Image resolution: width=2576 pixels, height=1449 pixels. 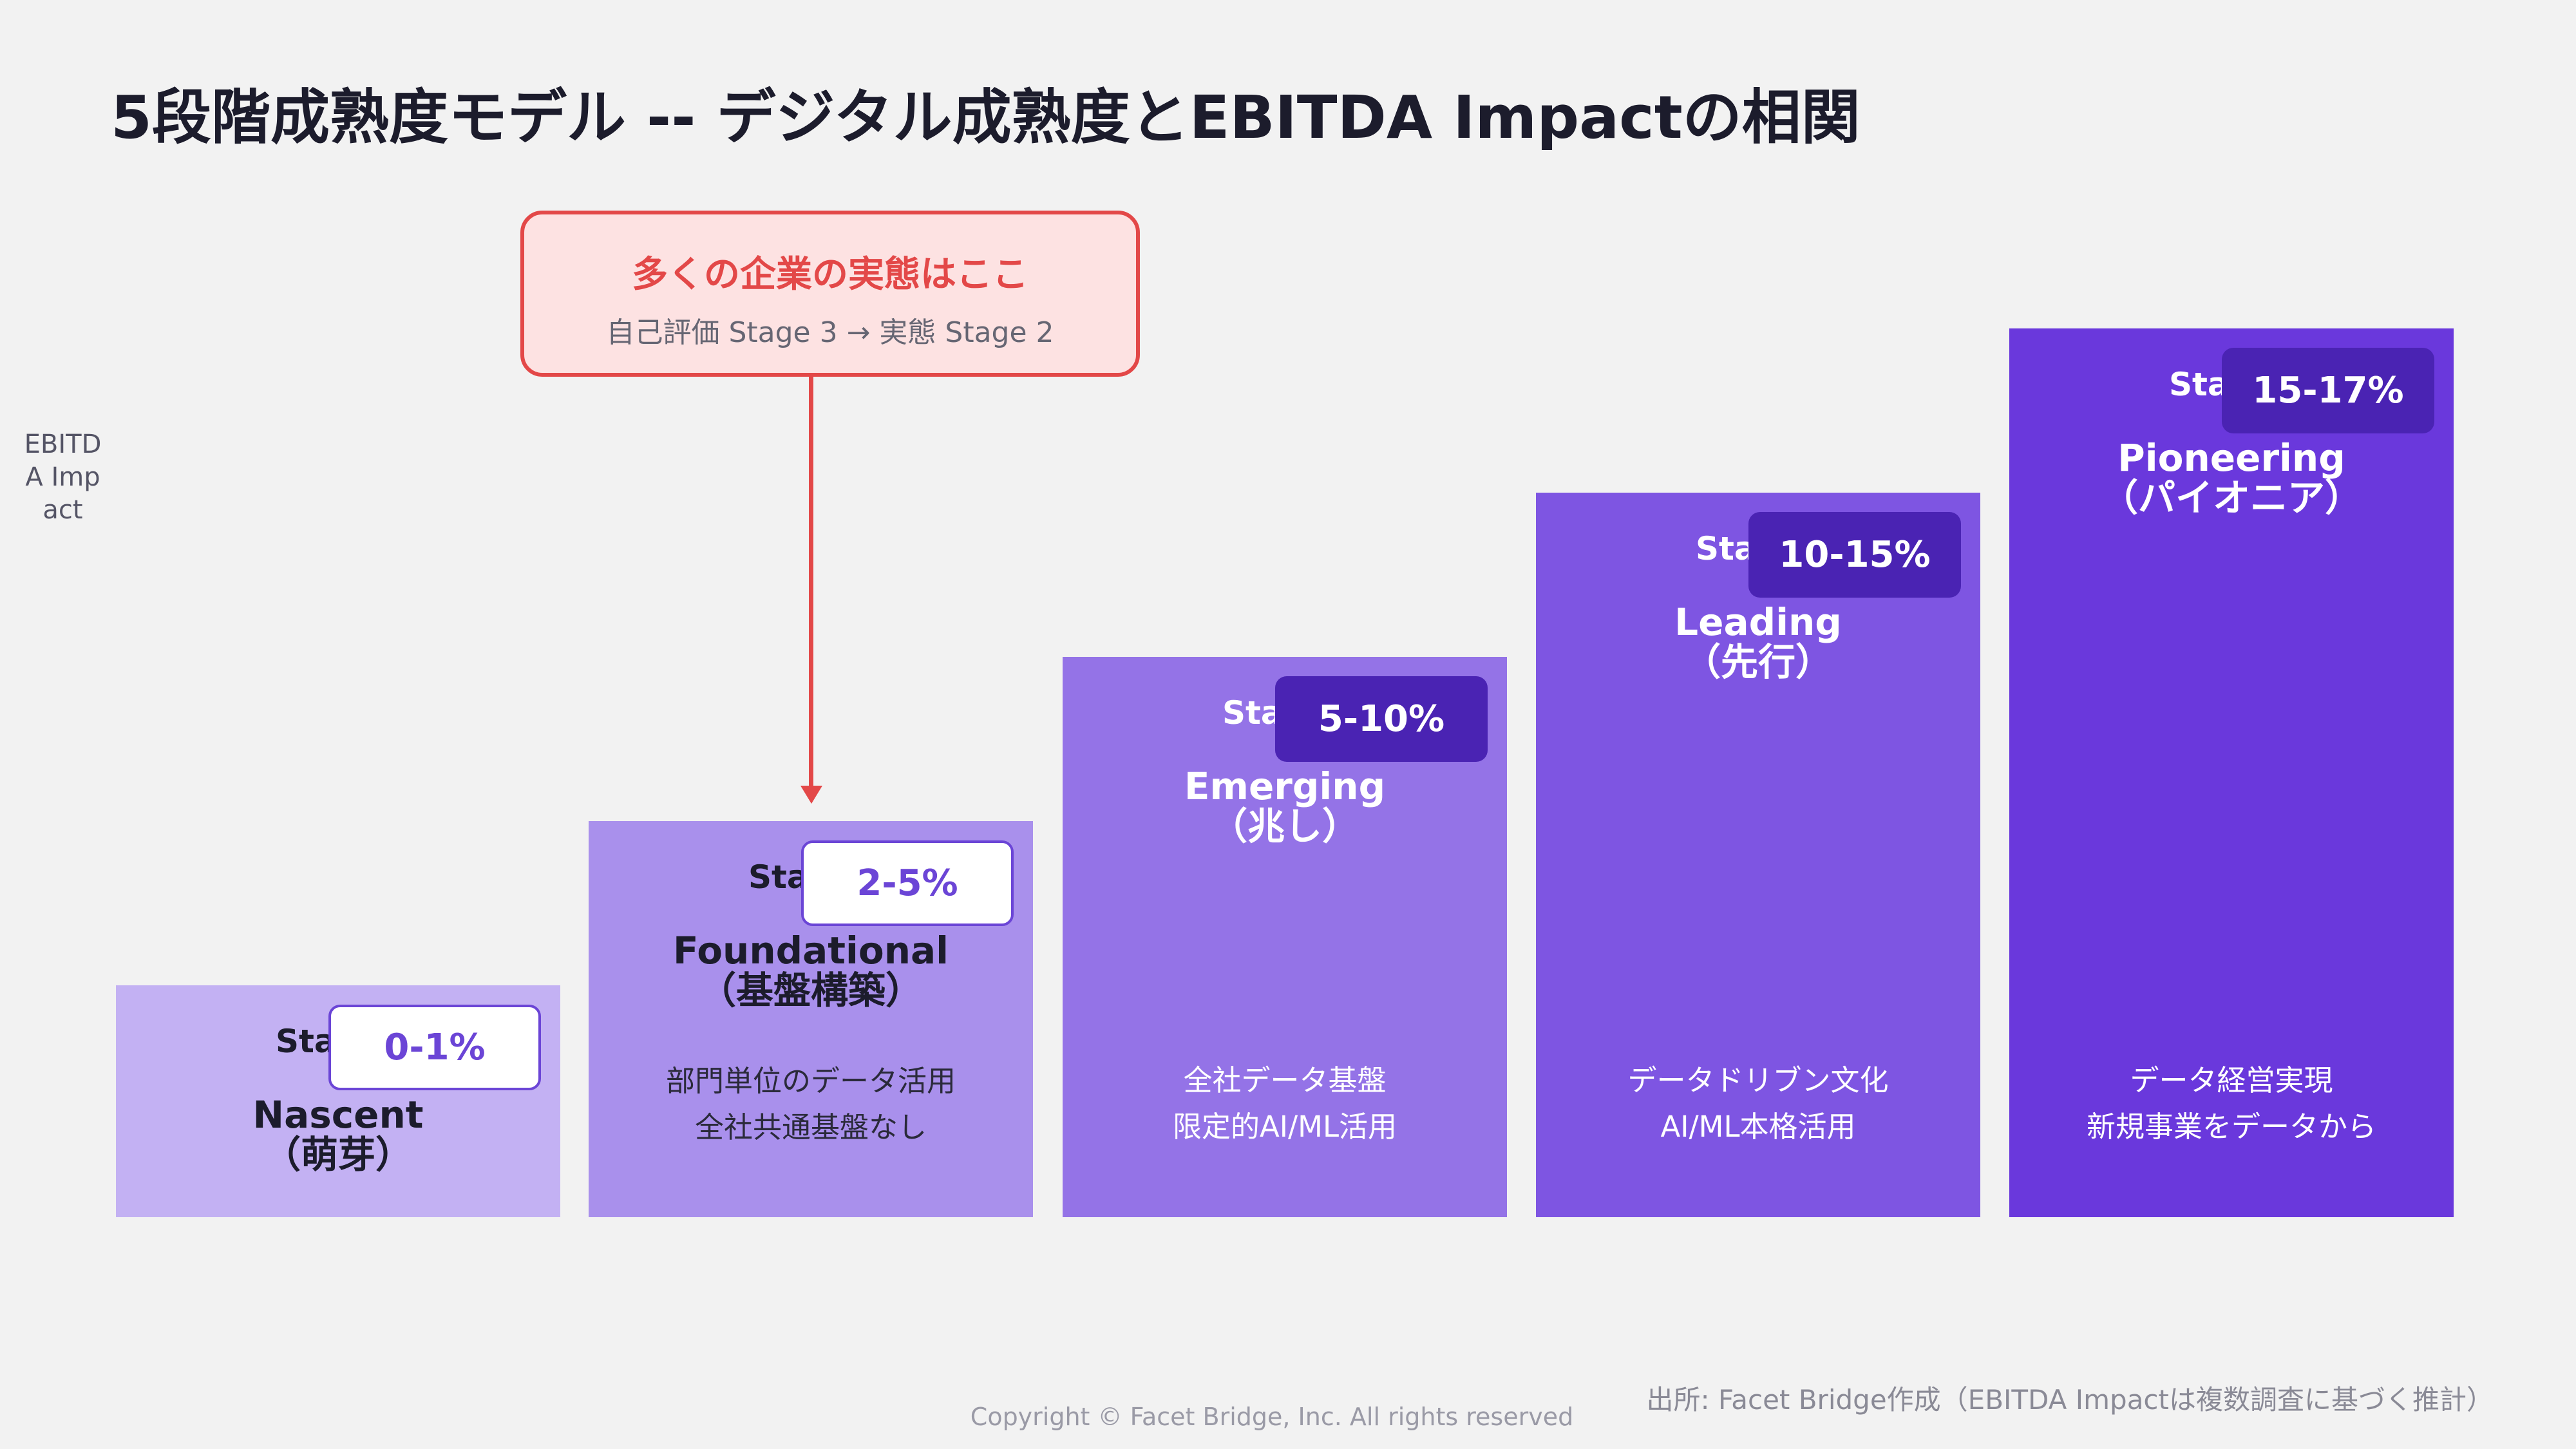 I want to click on stage-5-impact-badge: 15-17%, so click(x=2328, y=390).